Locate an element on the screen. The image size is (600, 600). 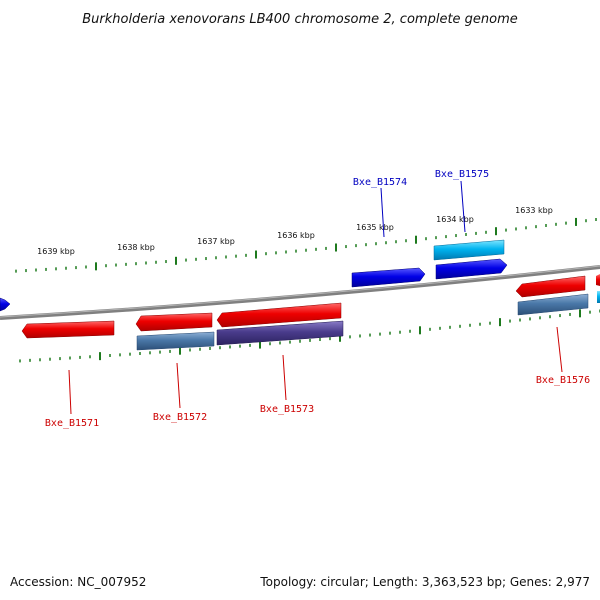
scale-label-1637: 1637 kbp is located at coordinates (216, 241).